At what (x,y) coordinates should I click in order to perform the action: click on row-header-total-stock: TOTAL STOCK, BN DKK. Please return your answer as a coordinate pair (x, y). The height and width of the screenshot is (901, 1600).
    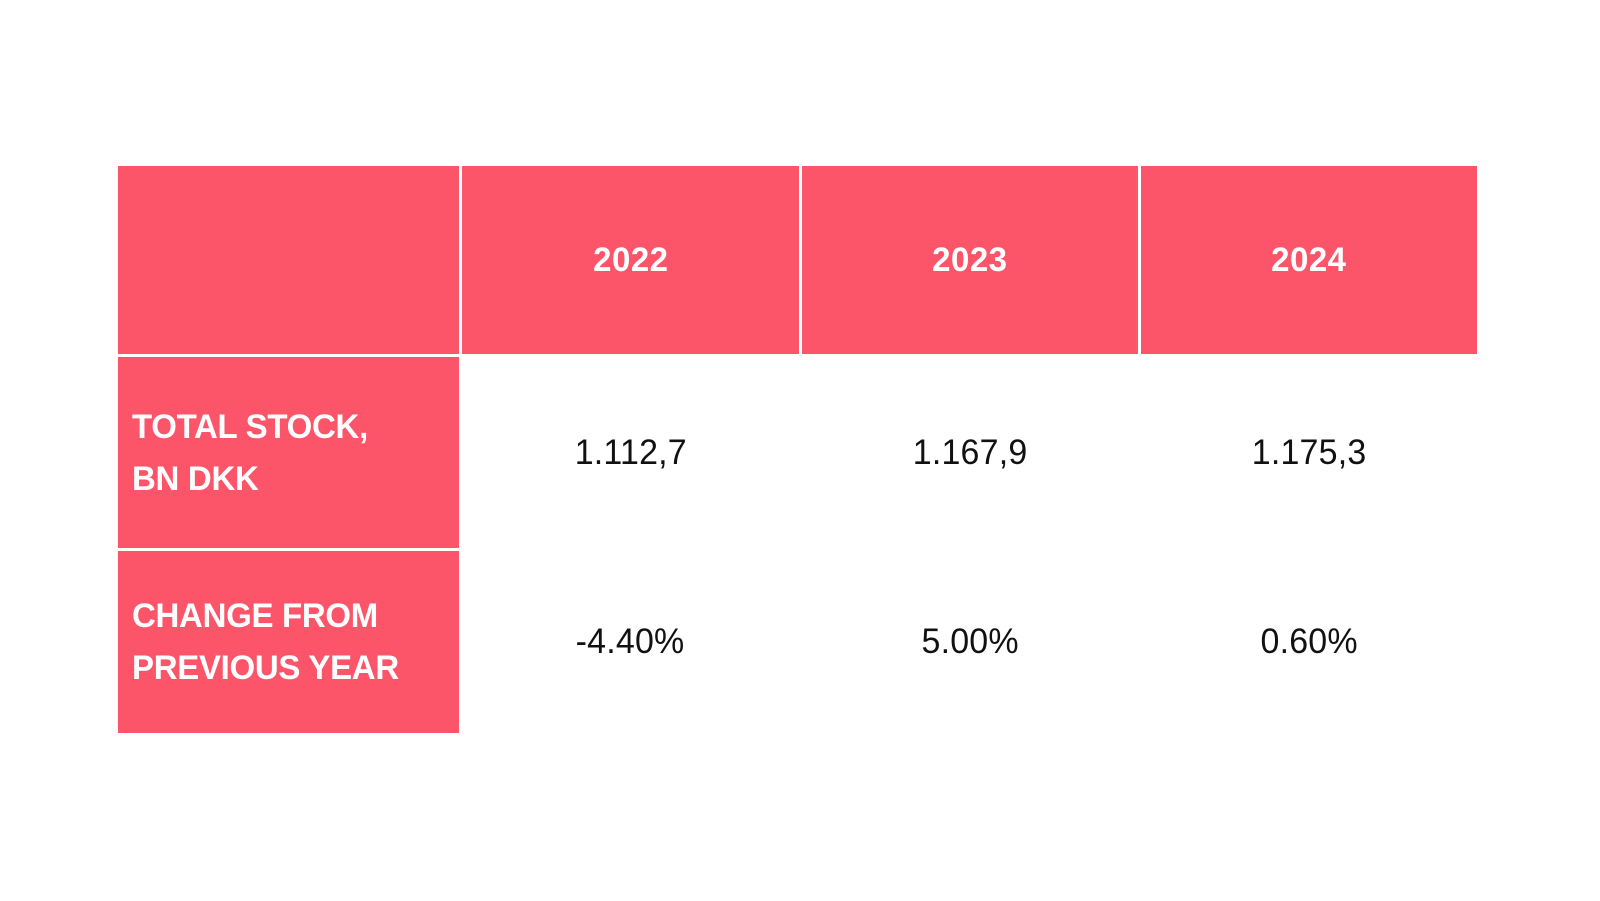
    Looking at the image, I should click on (288, 452).